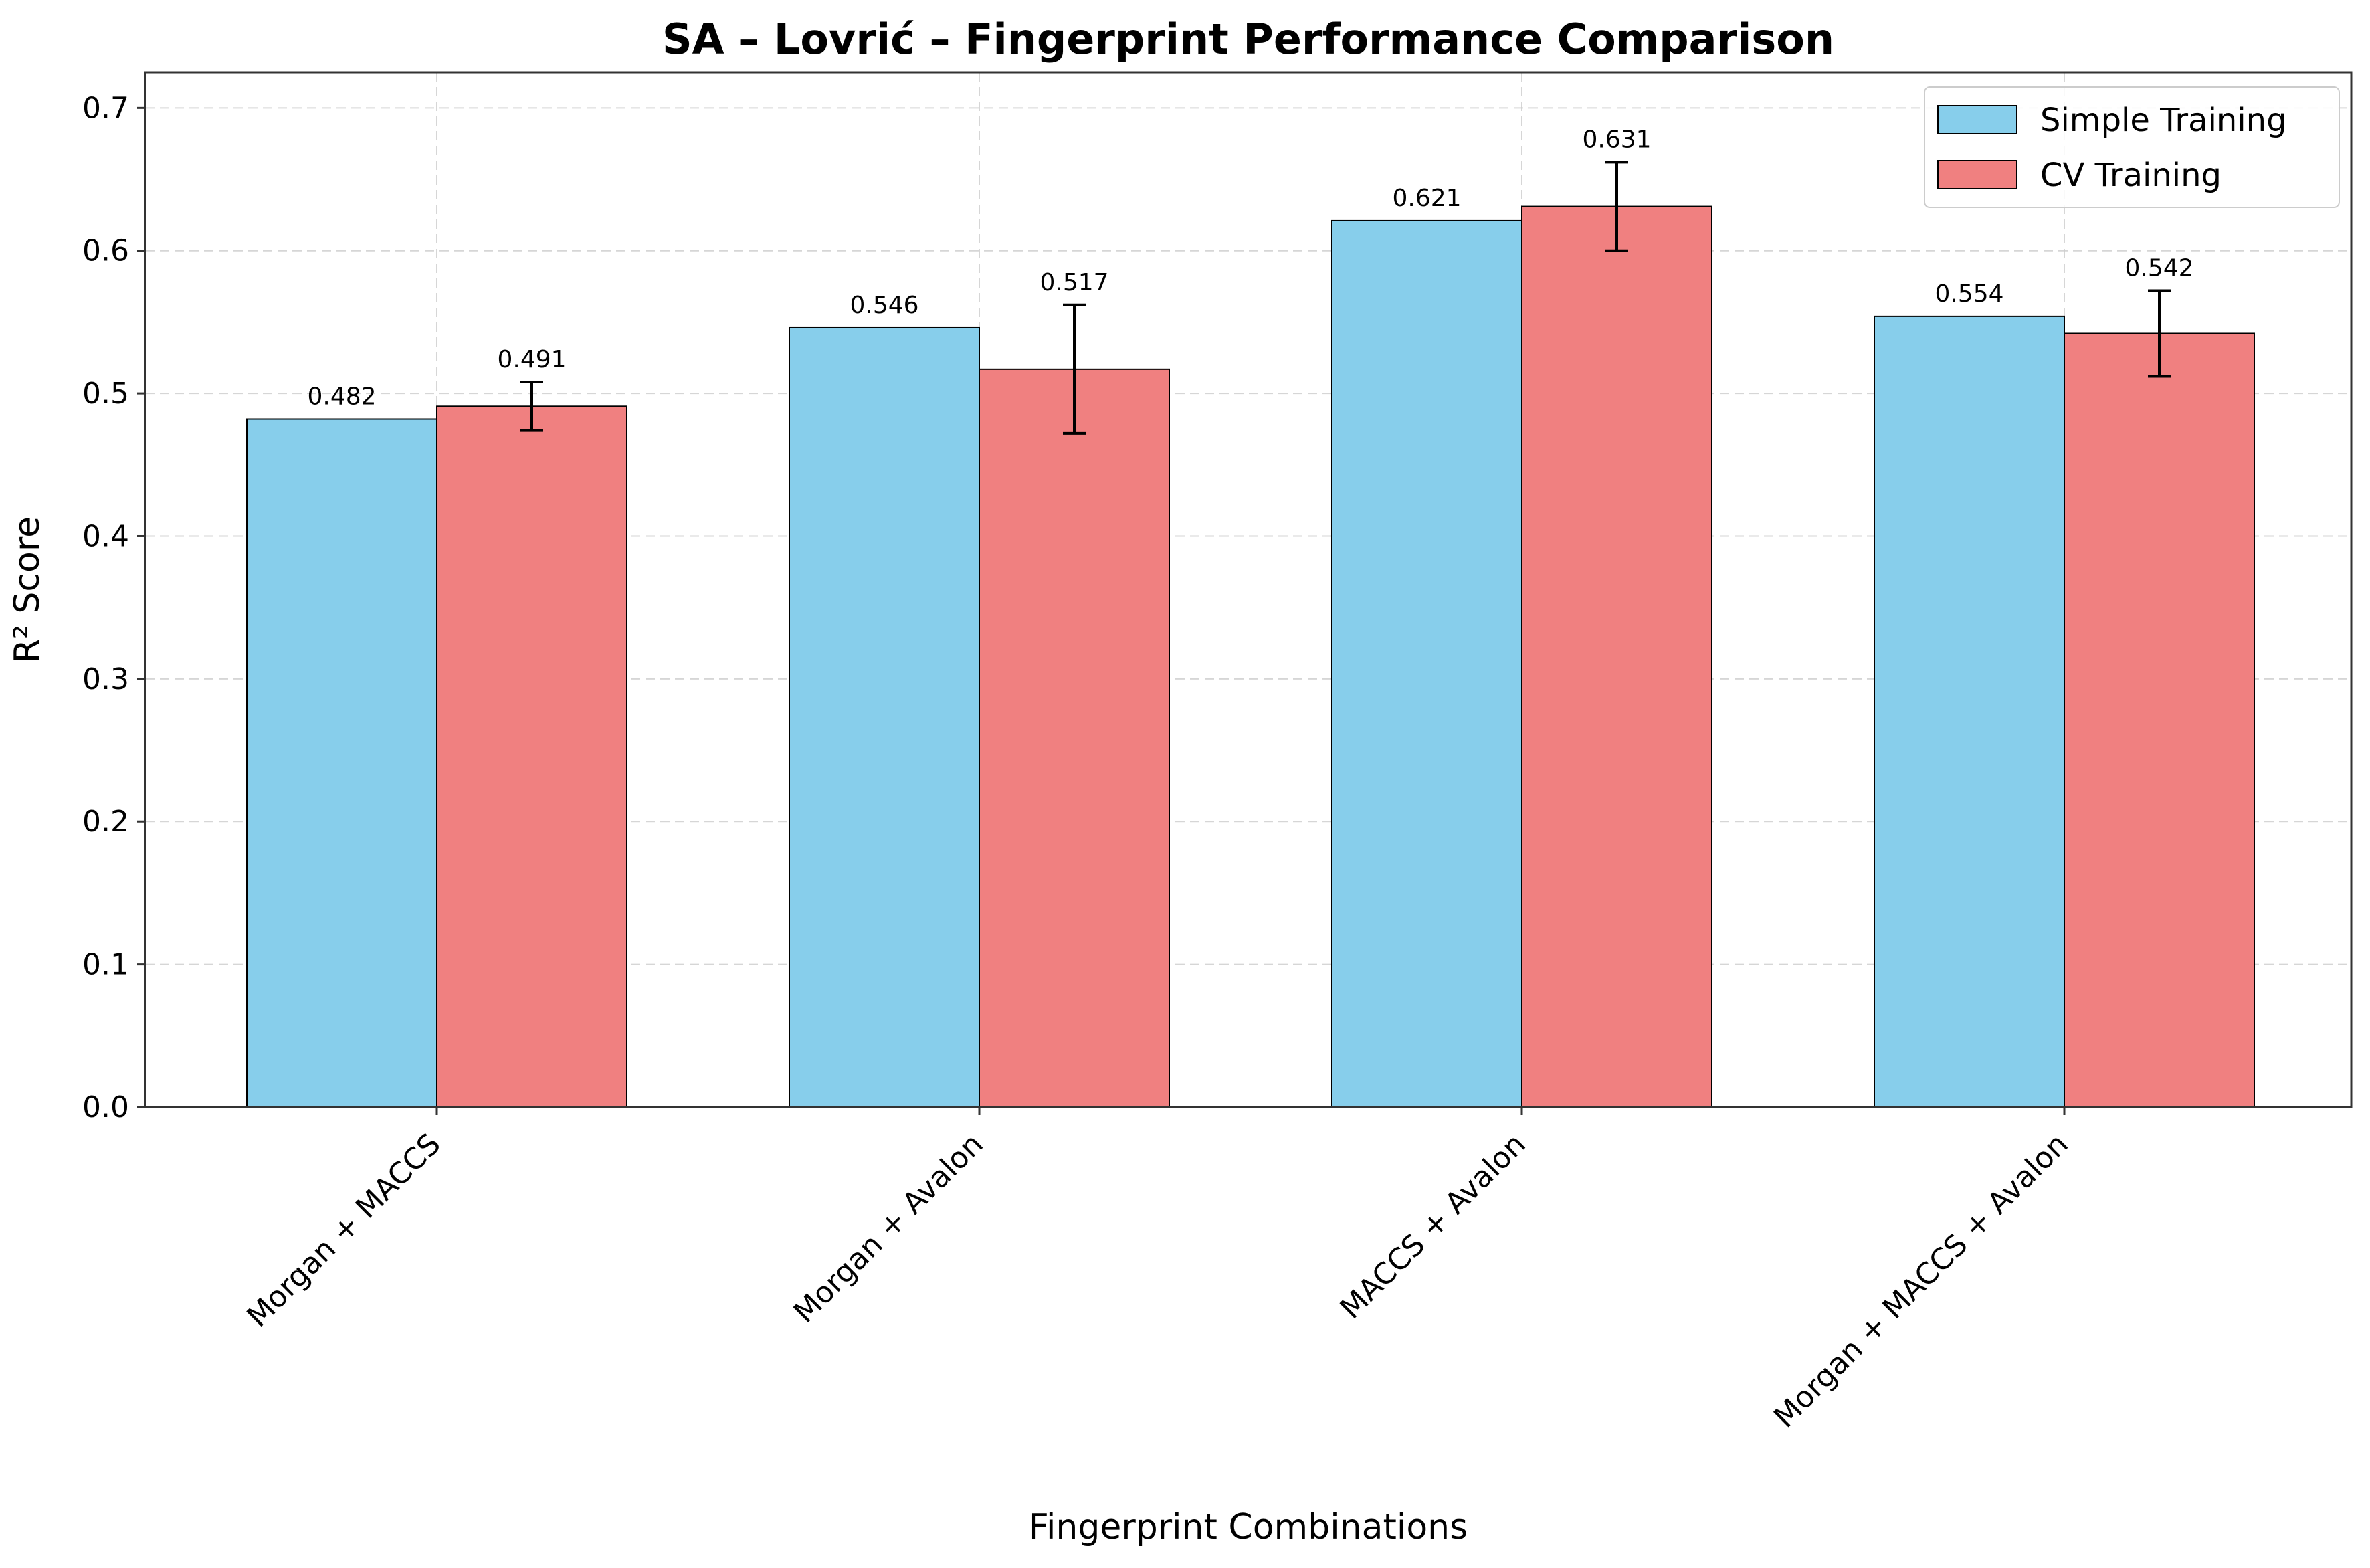 The image size is (2370, 1568). I want to click on legend: Simple Training CV Training, so click(2132, 147).